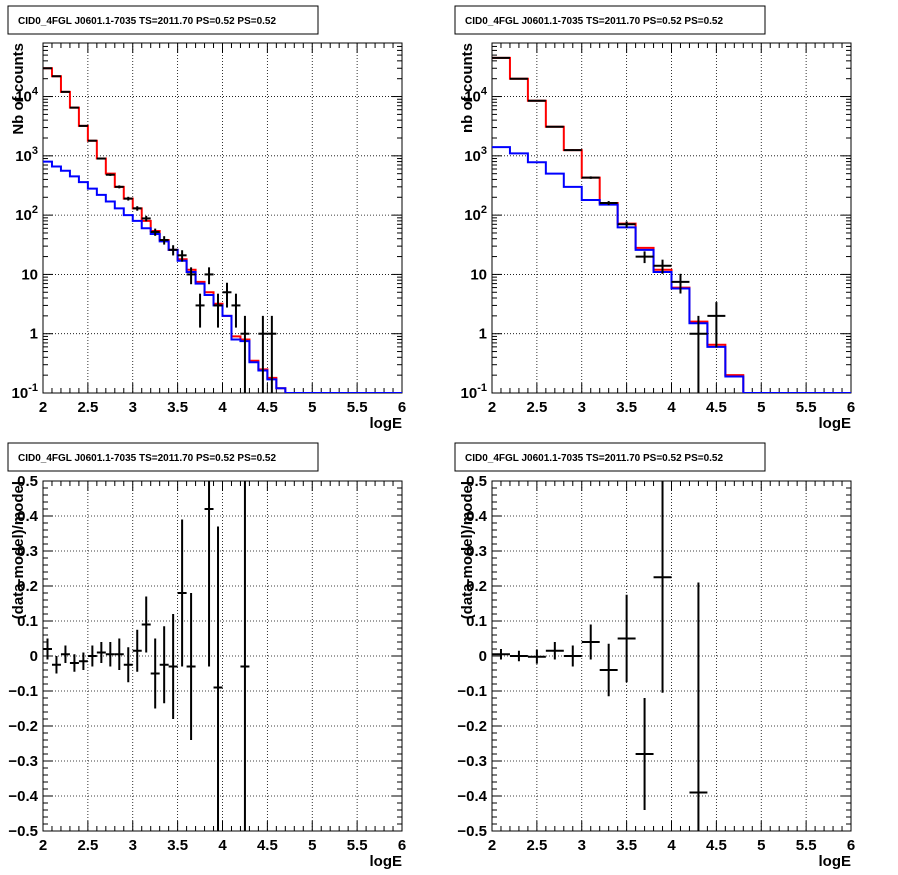  Describe the element at coordinates (484, 151) in the screenshot. I see `y-tick-label-exponent: 3` at that location.